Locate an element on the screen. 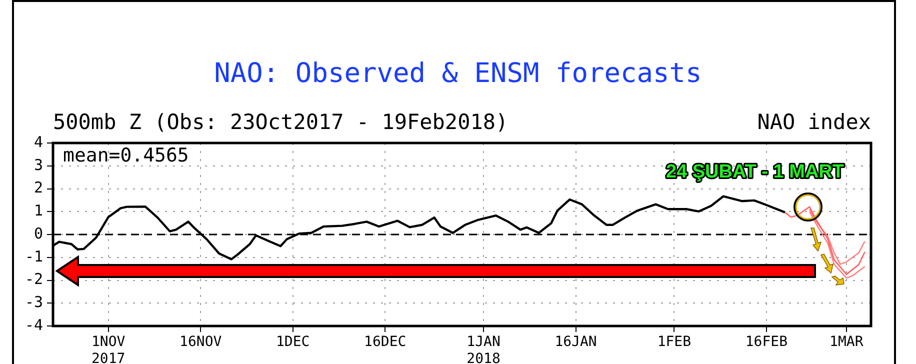  x-tick-label: 16FEB is located at coordinates (766, 342).